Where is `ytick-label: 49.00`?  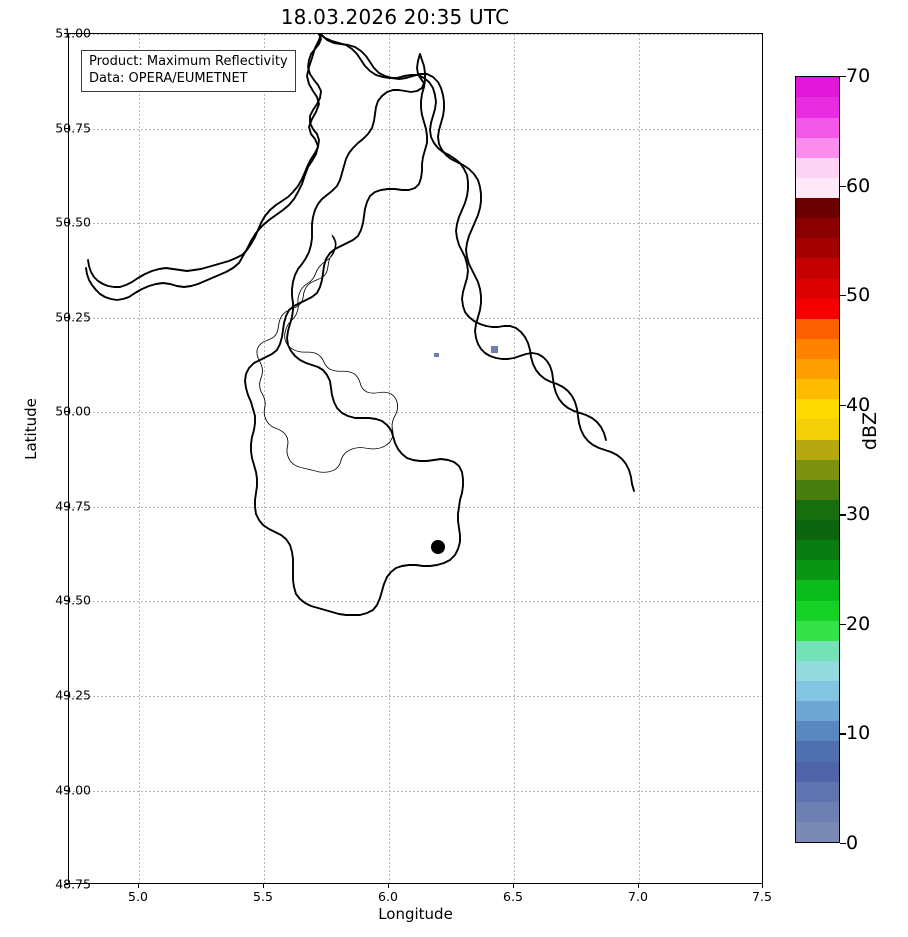
ytick-label: 49.00 is located at coordinates (73, 789).